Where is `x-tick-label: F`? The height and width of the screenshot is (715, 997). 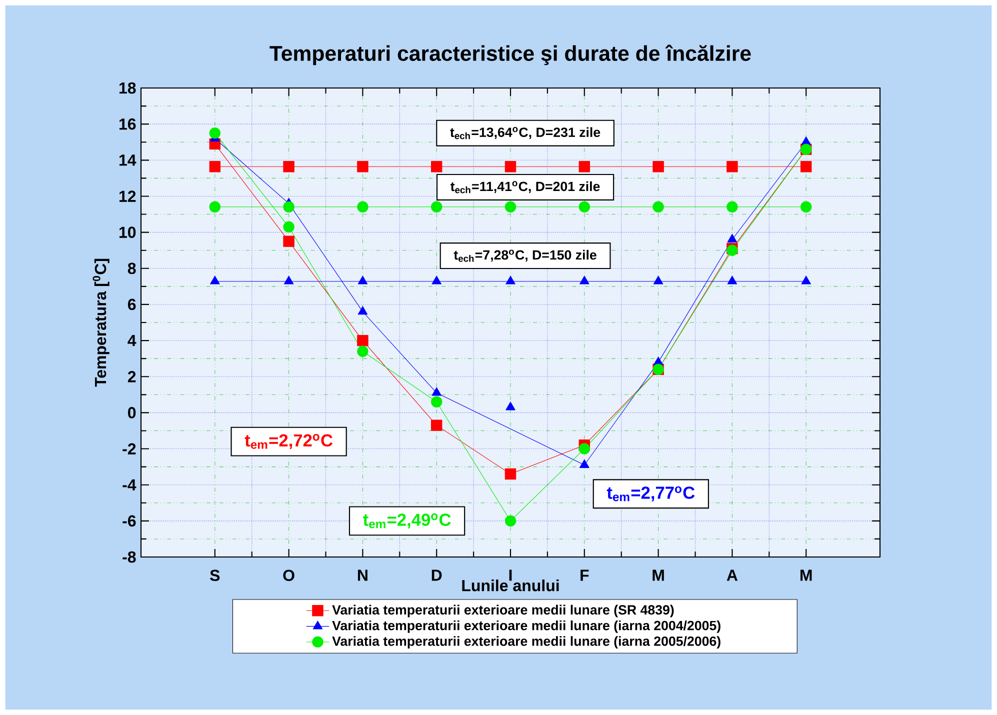
x-tick-label: F is located at coordinates (584, 575).